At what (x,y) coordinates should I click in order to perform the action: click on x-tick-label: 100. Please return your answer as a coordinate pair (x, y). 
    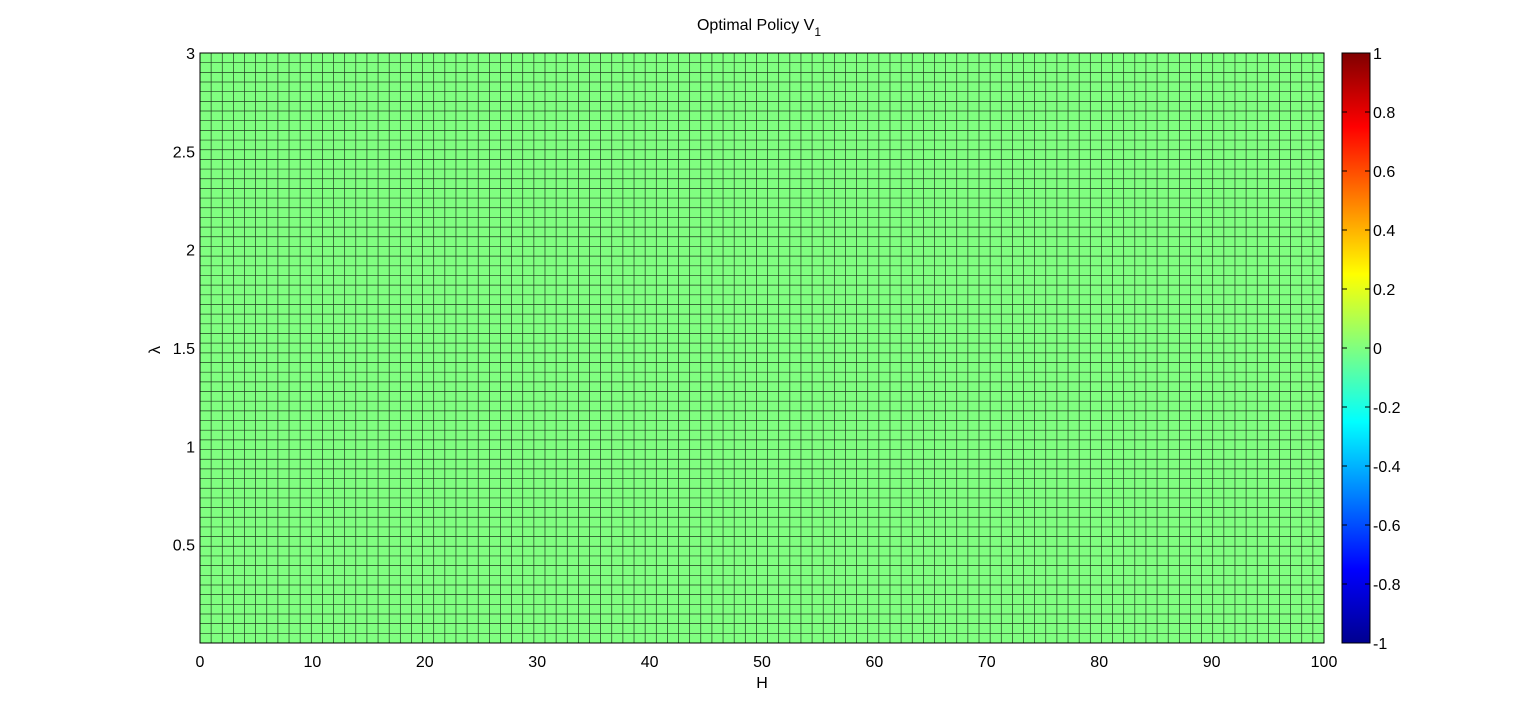
    Looking at the image, I should click on (1324, 662).